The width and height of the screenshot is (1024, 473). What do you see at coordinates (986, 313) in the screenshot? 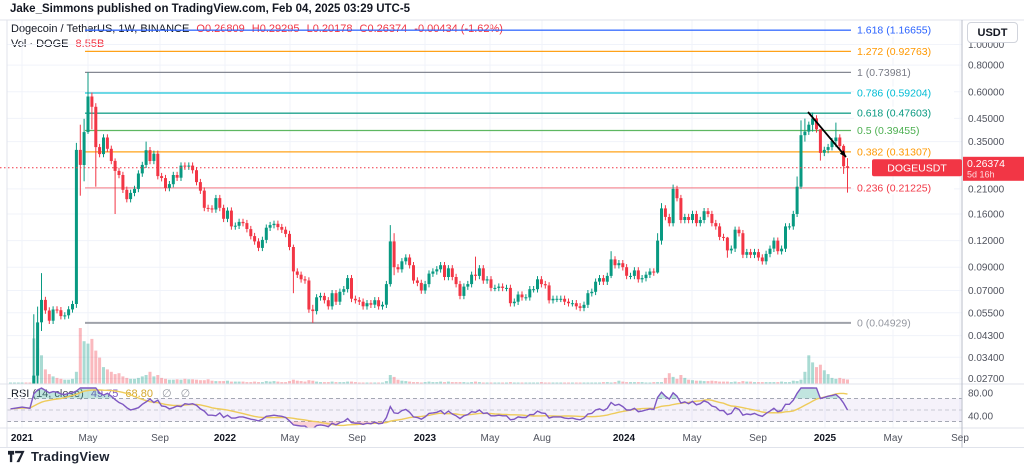
I see `svg-text: 0.05500` at bounding box center [986, 313].